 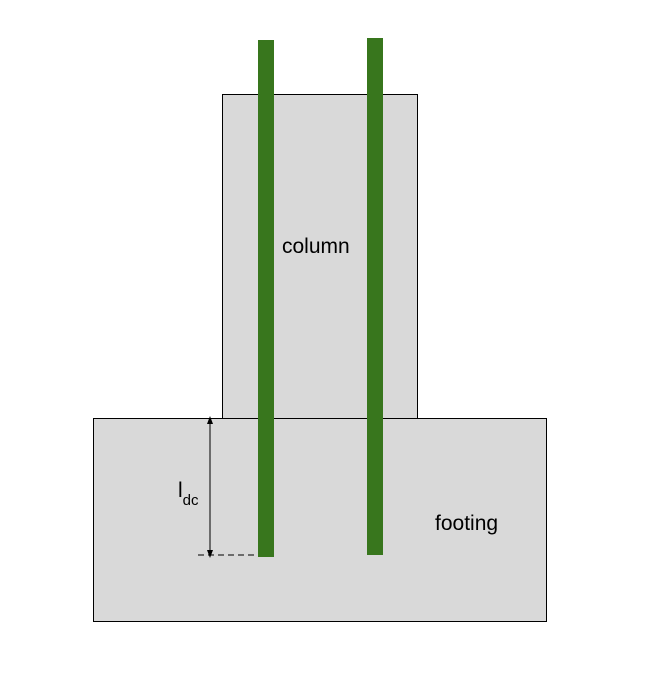 What do you see at coordinates (191, 500) in the screenshot?
I see `development-length-subscript: dc` at bounding box center [191, 500].